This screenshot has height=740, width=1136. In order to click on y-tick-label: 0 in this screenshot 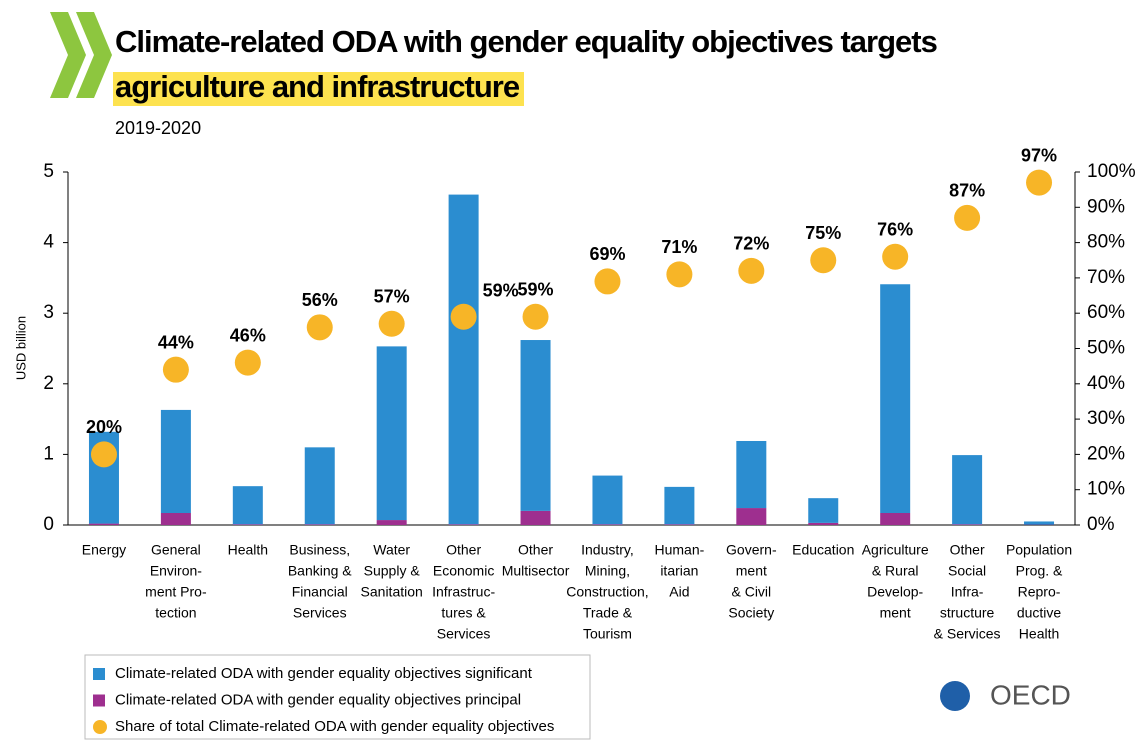, I will do `click(48, 524)`.